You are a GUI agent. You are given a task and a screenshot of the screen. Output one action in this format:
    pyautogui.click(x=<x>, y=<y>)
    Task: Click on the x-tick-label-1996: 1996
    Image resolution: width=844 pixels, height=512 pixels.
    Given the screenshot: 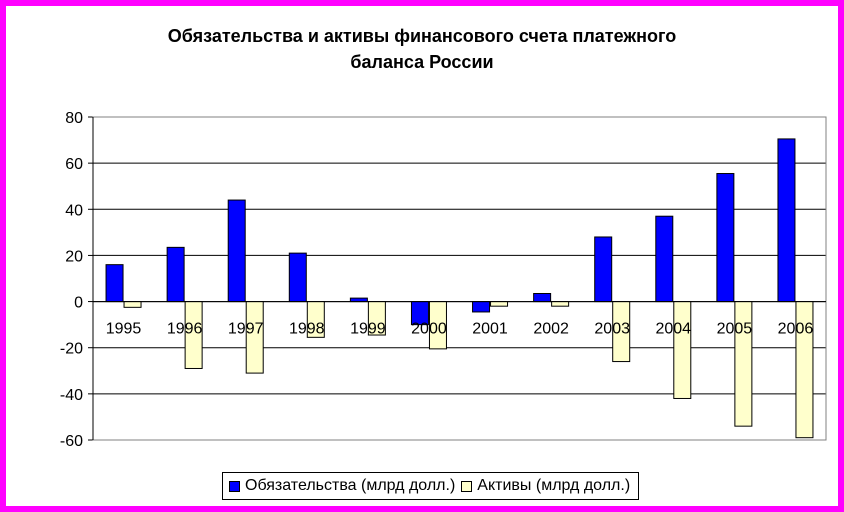 What is the action you would take?
    pyautogui.click(x=185, y=329)
    